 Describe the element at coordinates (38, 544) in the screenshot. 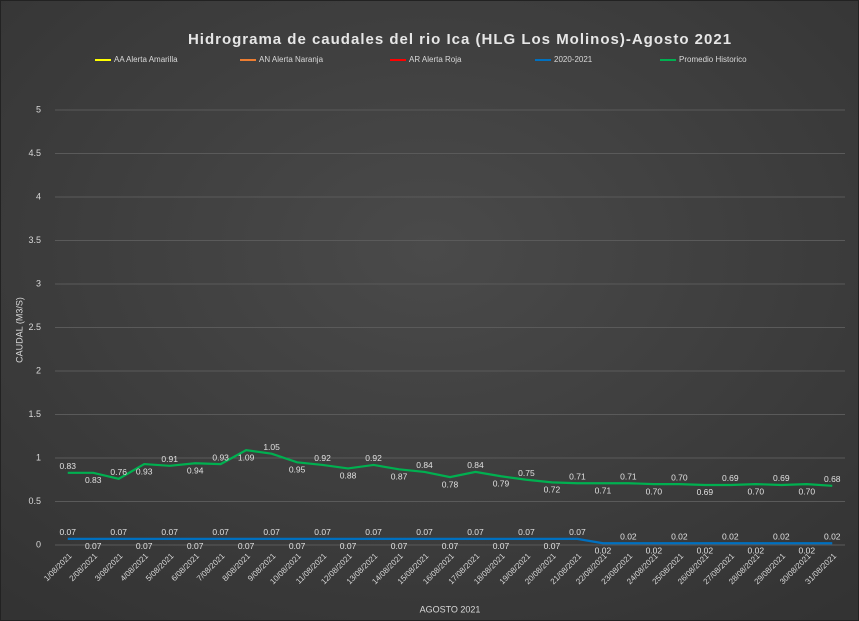

I see `y-tick-label: 0` at that location.